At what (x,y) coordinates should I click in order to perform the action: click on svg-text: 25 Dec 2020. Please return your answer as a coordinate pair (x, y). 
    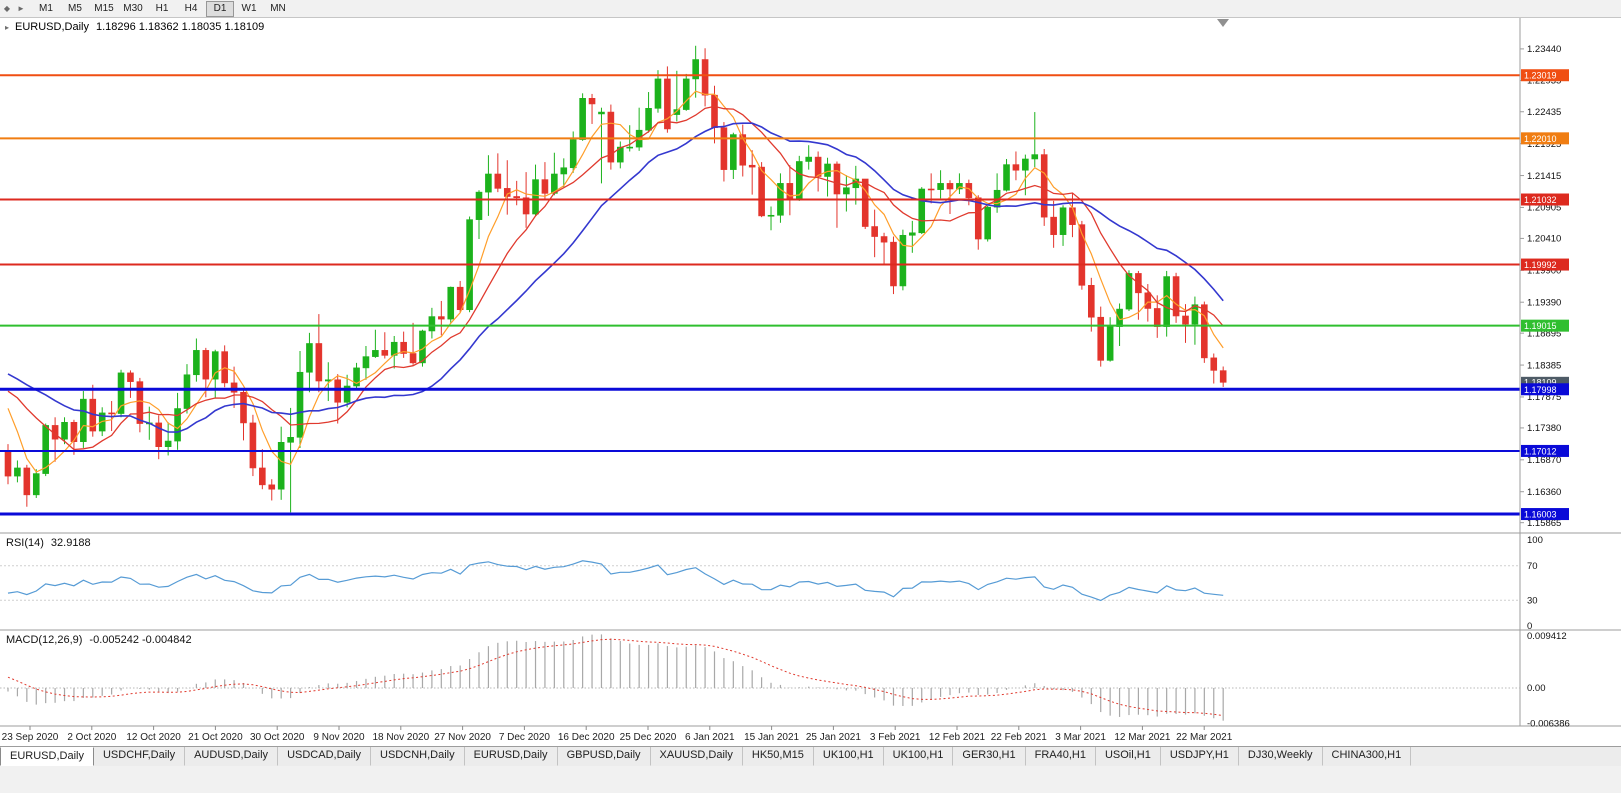
    Looking at the image, I should click on (648, 737).